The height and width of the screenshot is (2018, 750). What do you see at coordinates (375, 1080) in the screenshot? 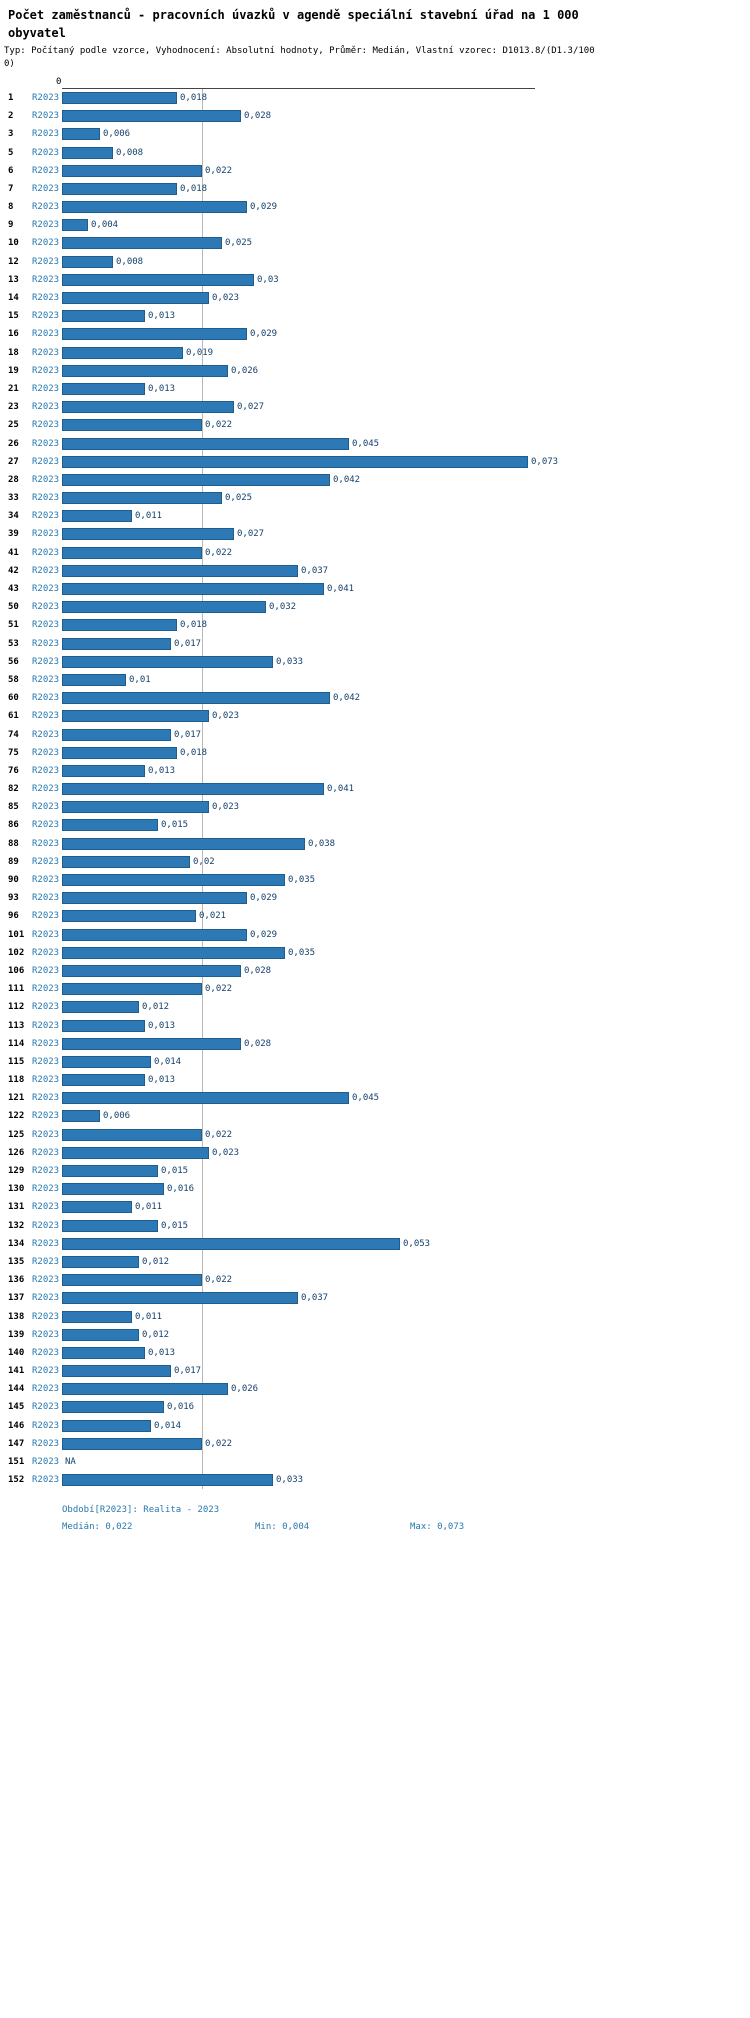
I see `chart-row: 118 R2023 0,013` at bounding box center [375, 1080].